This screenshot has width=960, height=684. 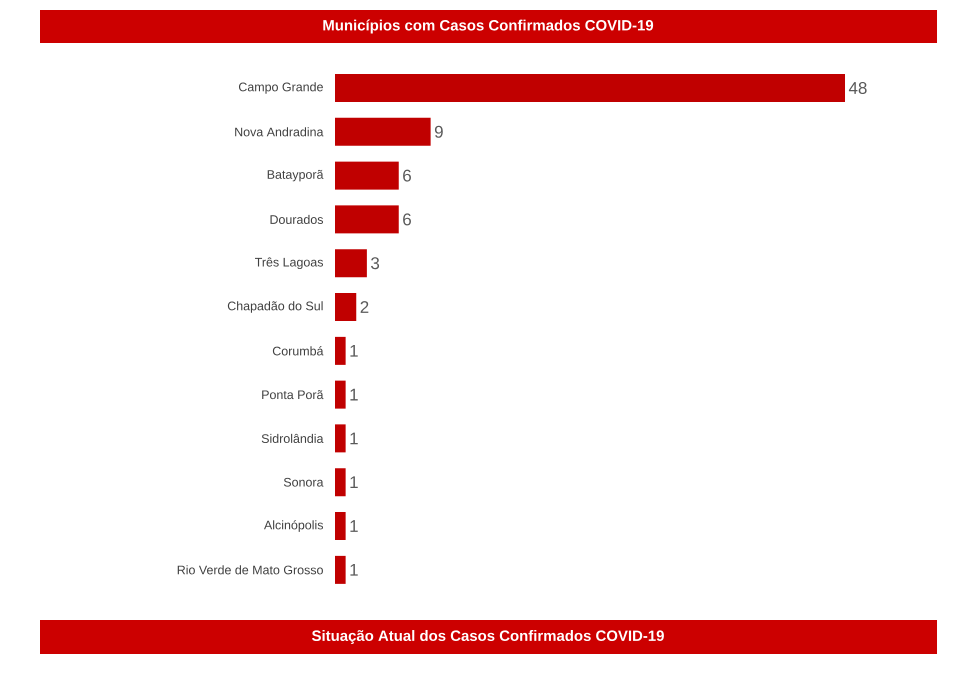 What do you see at coordinates (280, 88) in the screenshot?
I see `y-tick-label: Campo Grande` at bounding box center [280, 88].